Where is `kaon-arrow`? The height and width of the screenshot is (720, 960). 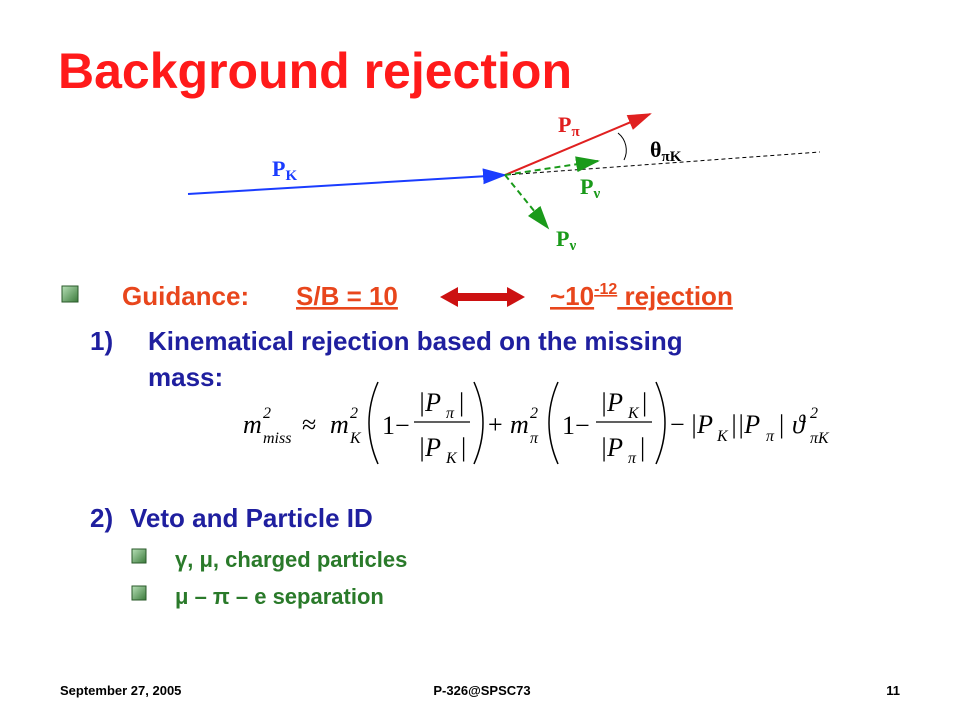 kaon-arrow is located at coordinates (347, 181).